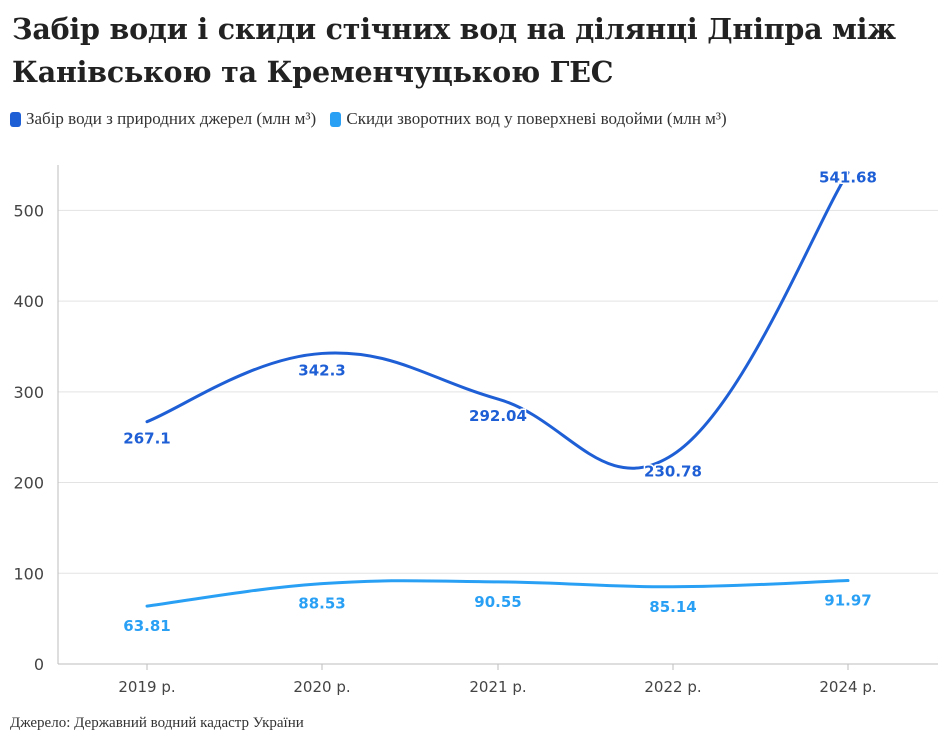  What do you see at coordinates (15, 119) in the screenshot?
I see `legend-swatch-withdrawal` at bounding box center [15, 119].